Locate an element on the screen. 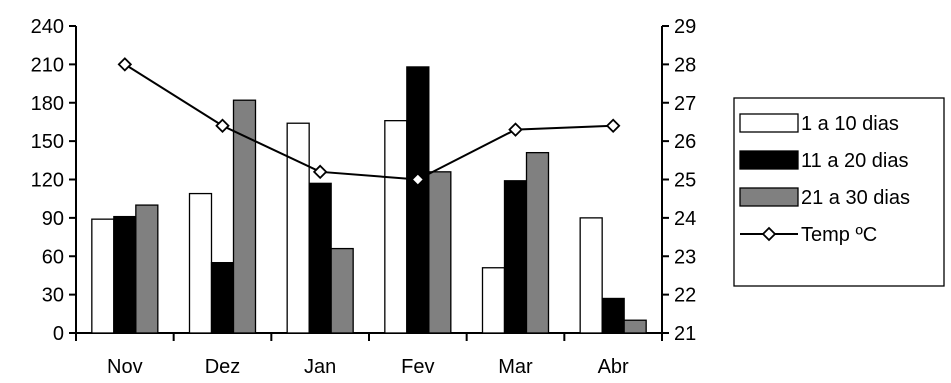 The image size is (951, 383). y-left-tick-label: 0 is located at coordinates (58, 334).